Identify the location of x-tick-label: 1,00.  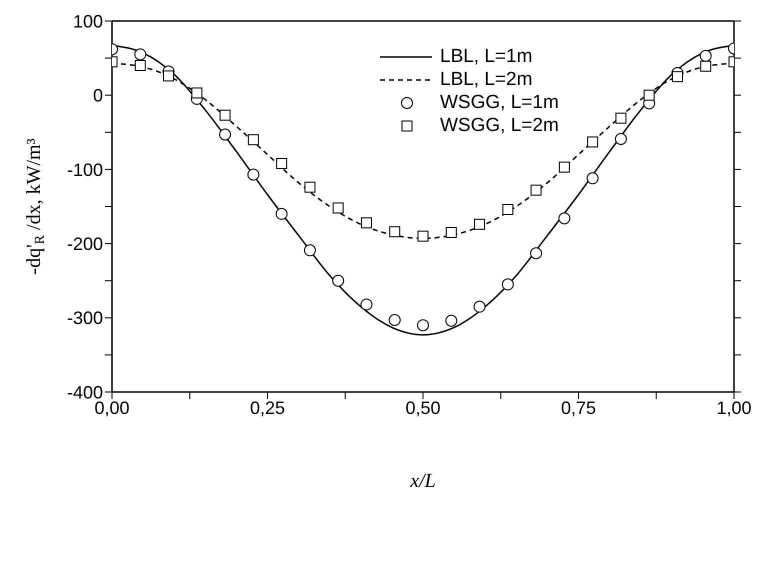
(734, 408).